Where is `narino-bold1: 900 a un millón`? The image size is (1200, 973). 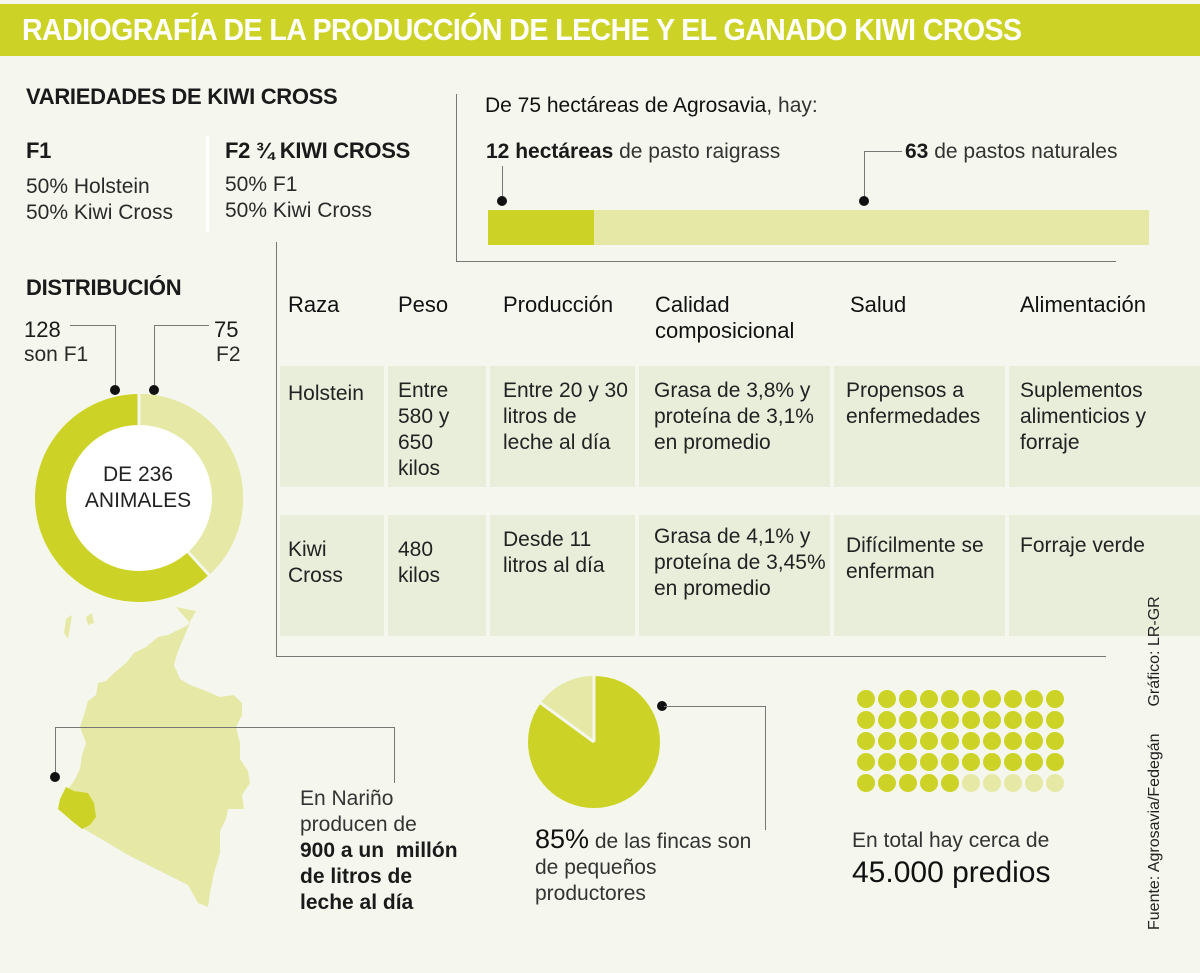 narino-bold1: 900 a un millón is located at coordinates (379, 850).